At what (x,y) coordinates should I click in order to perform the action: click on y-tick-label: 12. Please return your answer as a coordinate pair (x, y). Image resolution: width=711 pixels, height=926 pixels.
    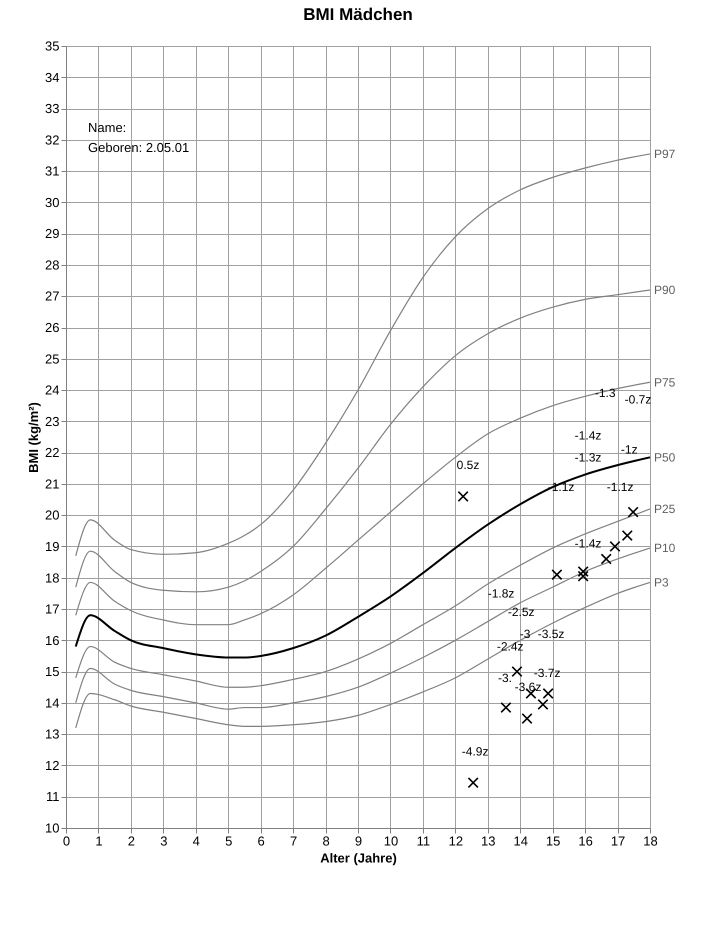
    Looking at the image, I should click on (52, 765).